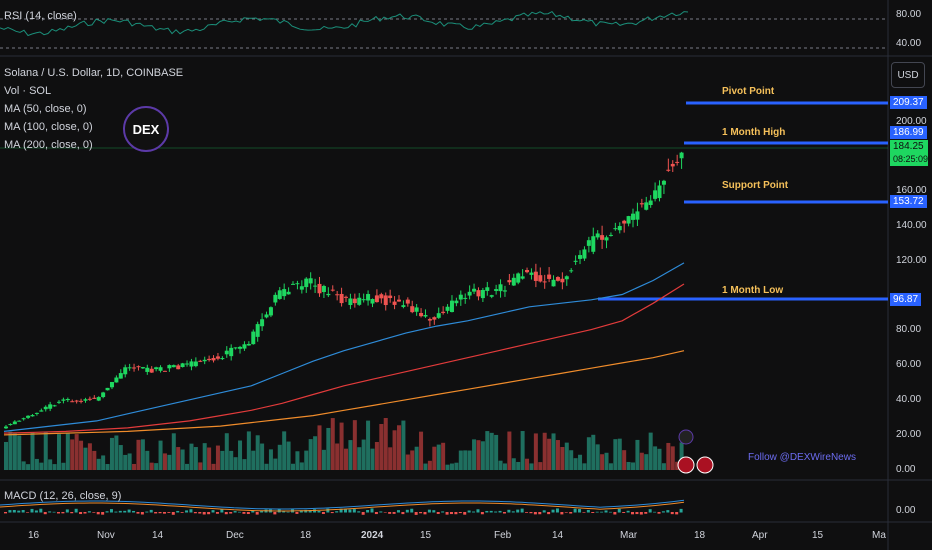 This screenshot has width=932, height=550. I want to click on current-price: 184.25, so click(908, 146).